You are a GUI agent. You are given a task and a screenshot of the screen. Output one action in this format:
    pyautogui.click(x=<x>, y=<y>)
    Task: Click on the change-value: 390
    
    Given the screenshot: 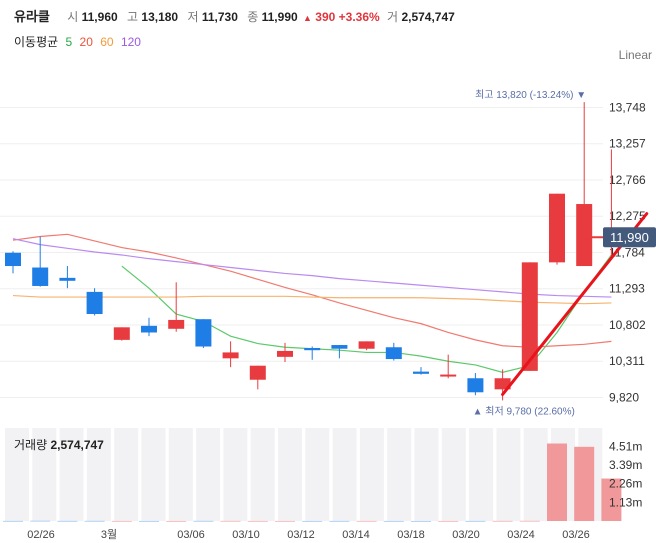 What is the action you would take?
    pyautogui.click(x=325, y=17)
    